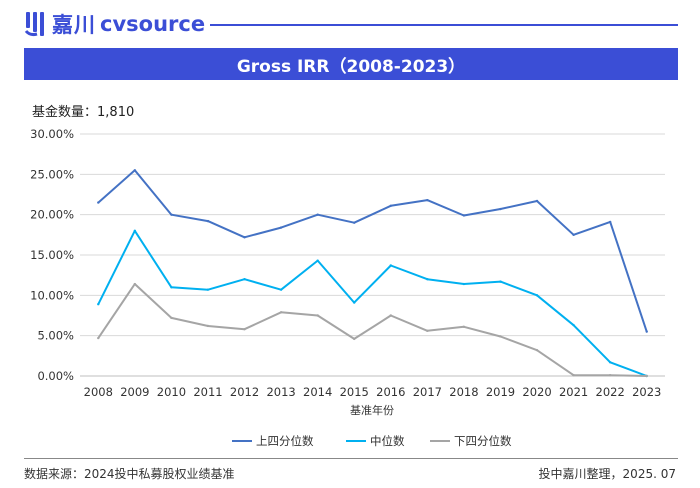 This screenshot has height=488, width=700. What do you see at coordinates (372, 410) in the screenshot?
I see `x-axis-label: 基准年份` at bounding box center [372, 410].